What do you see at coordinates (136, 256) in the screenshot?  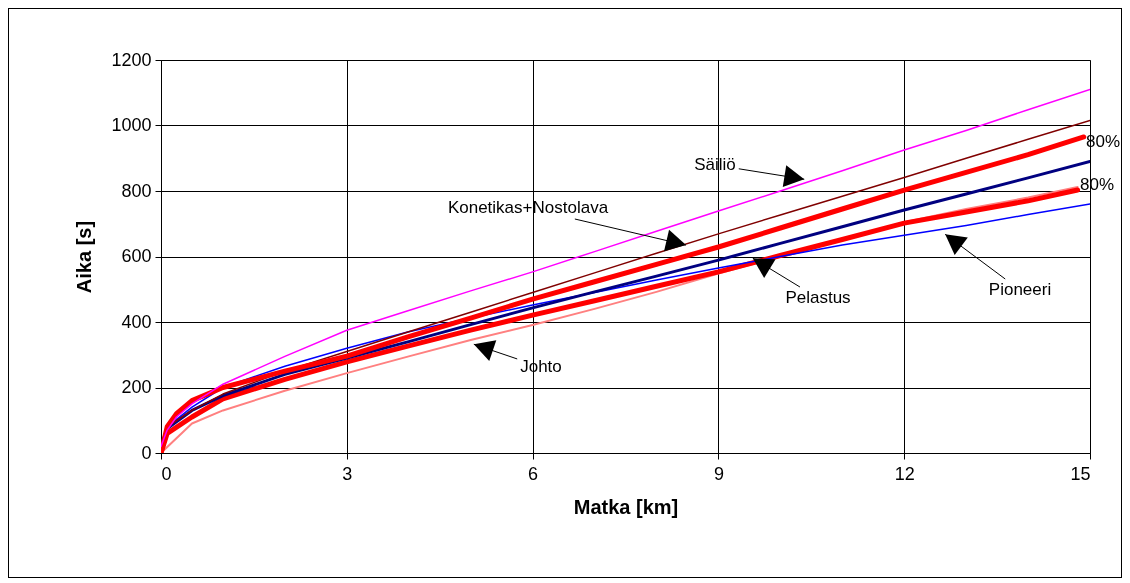 I see `y-tick-label: 600` at bounding box center [136, 256].